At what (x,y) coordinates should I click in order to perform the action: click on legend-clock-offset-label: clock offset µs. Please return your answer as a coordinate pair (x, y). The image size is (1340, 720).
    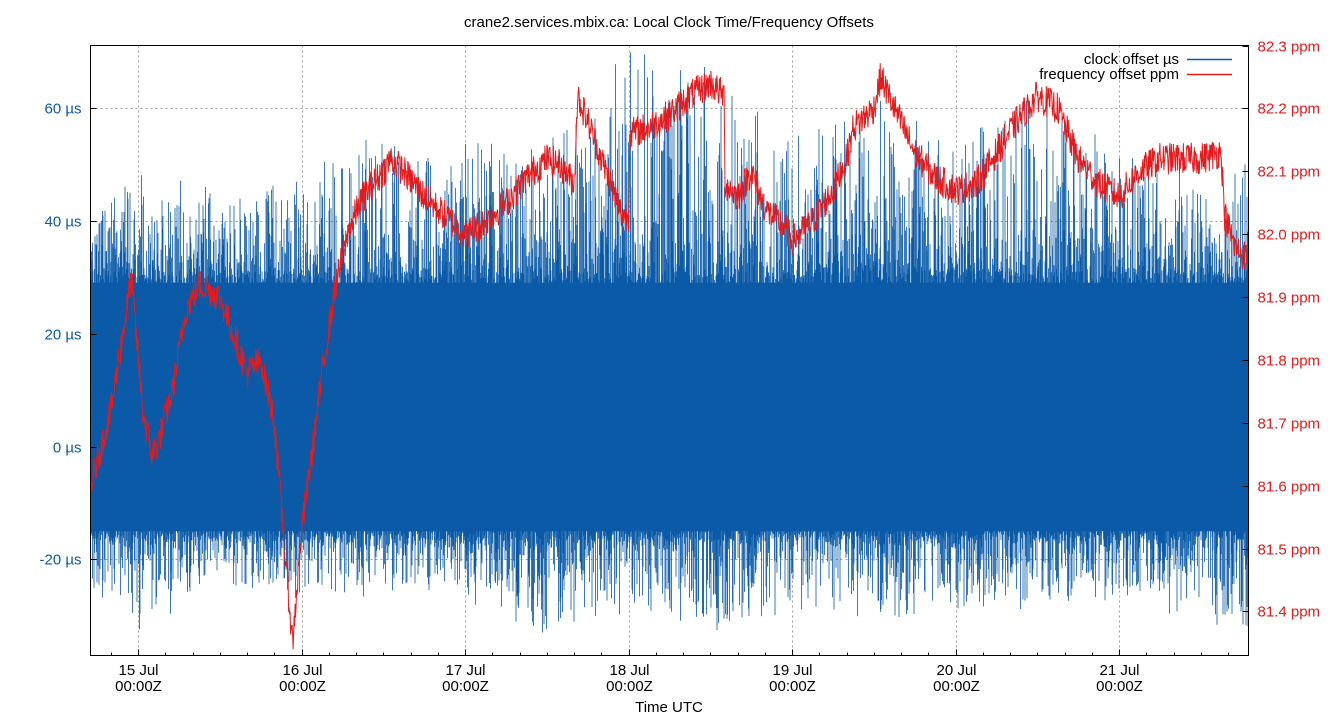
    Looking at the image, I should click on (1131, 59).